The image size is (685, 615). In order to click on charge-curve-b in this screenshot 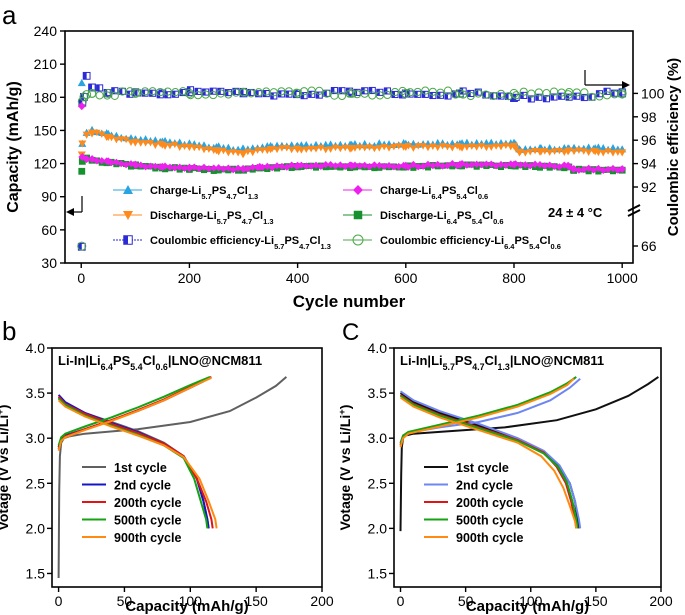, I will do `click(134, 410)`.